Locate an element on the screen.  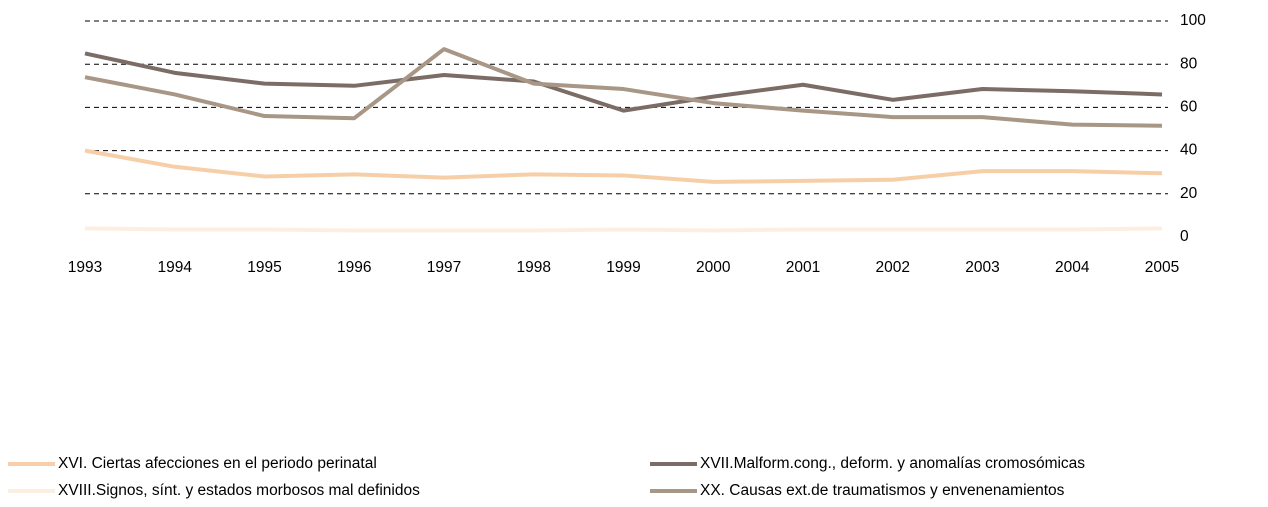
x-tick-label: 2005 is located at coordinates (1162, 267).